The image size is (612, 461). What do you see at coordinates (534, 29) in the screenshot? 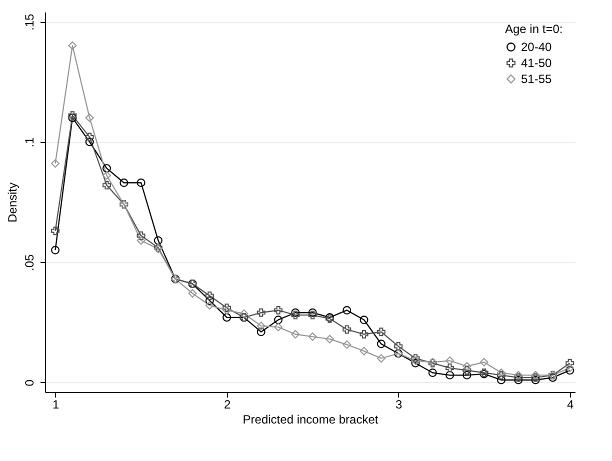
I see `legend-title: Age in t=0:` at bounding box center [534, 29].